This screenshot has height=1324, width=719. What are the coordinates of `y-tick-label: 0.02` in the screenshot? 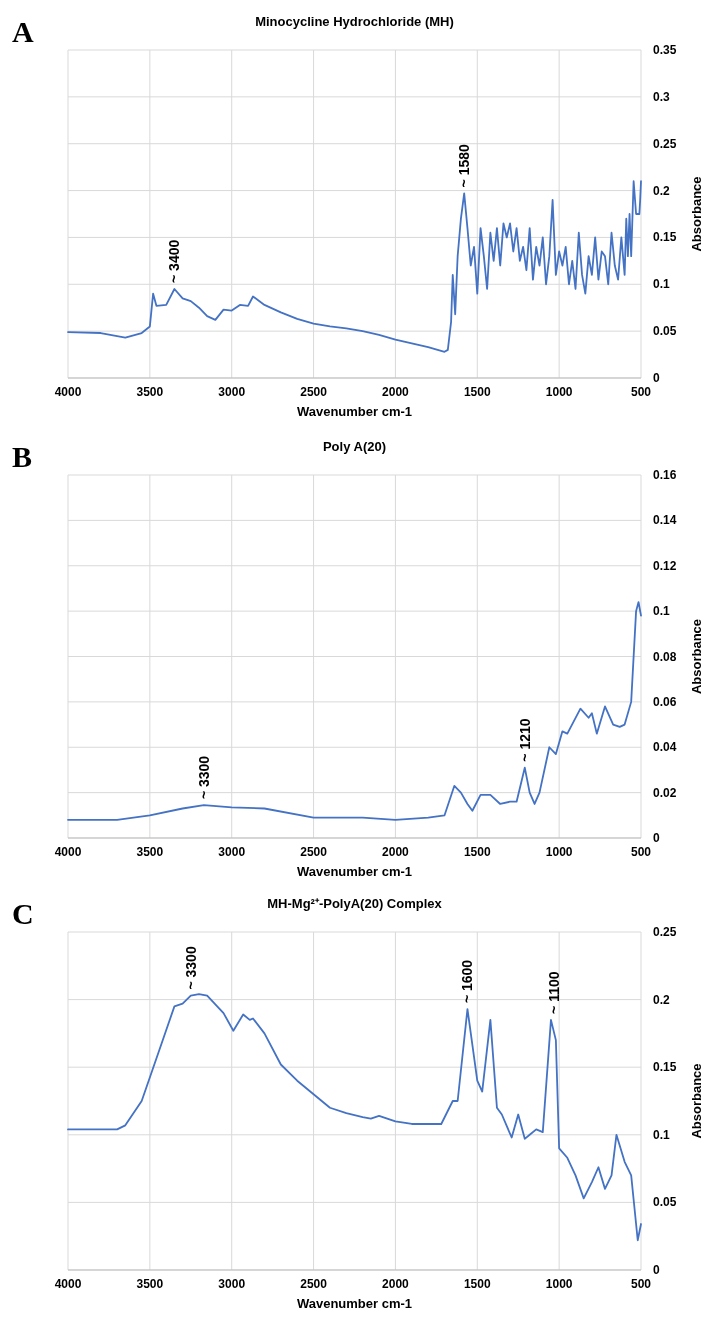 It's located at (665, 792).